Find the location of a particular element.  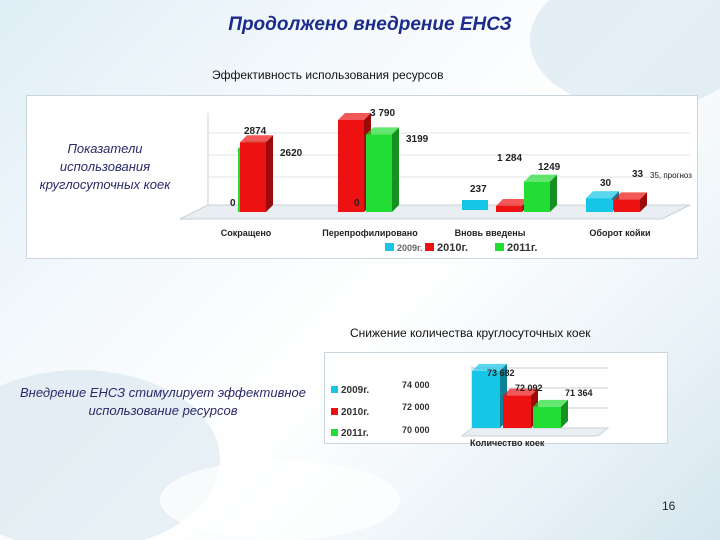

data-label: 3199 is located at coordinates (417, 139).